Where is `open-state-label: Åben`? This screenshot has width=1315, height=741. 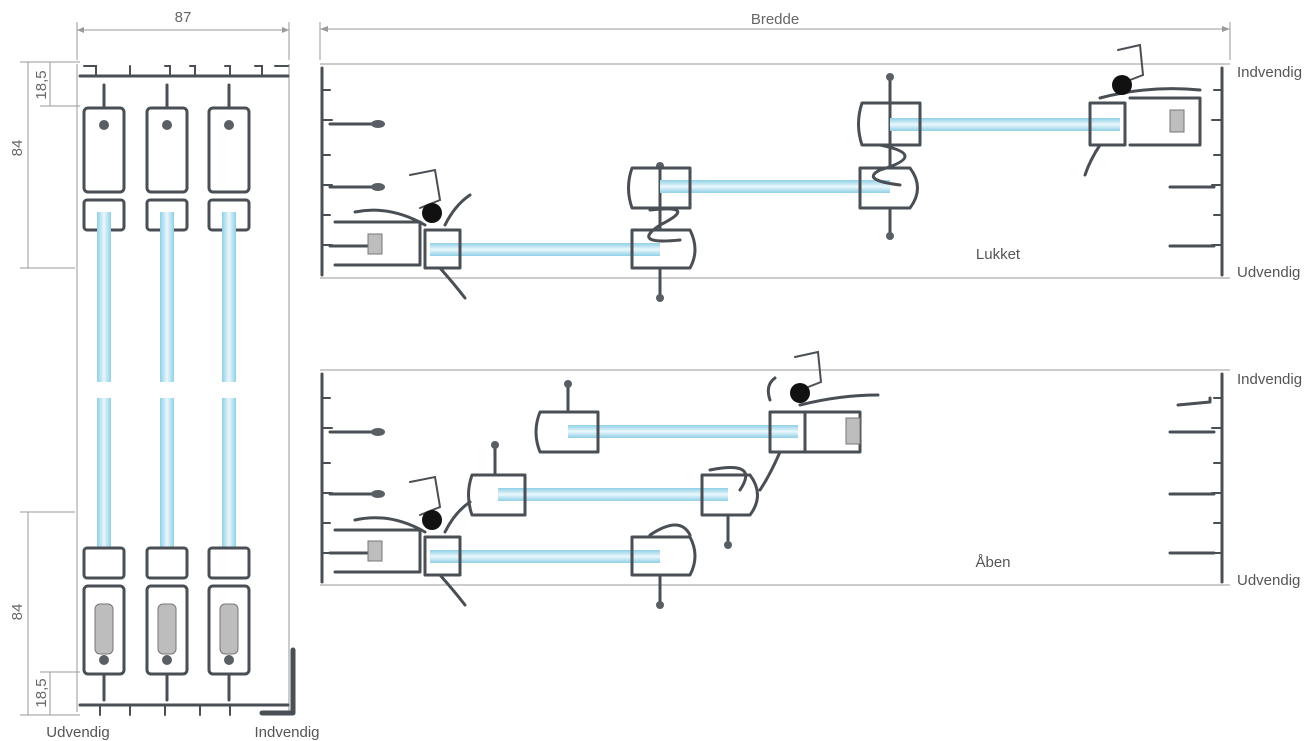
open-state-label: Åben is located at coordinates (992, 562).